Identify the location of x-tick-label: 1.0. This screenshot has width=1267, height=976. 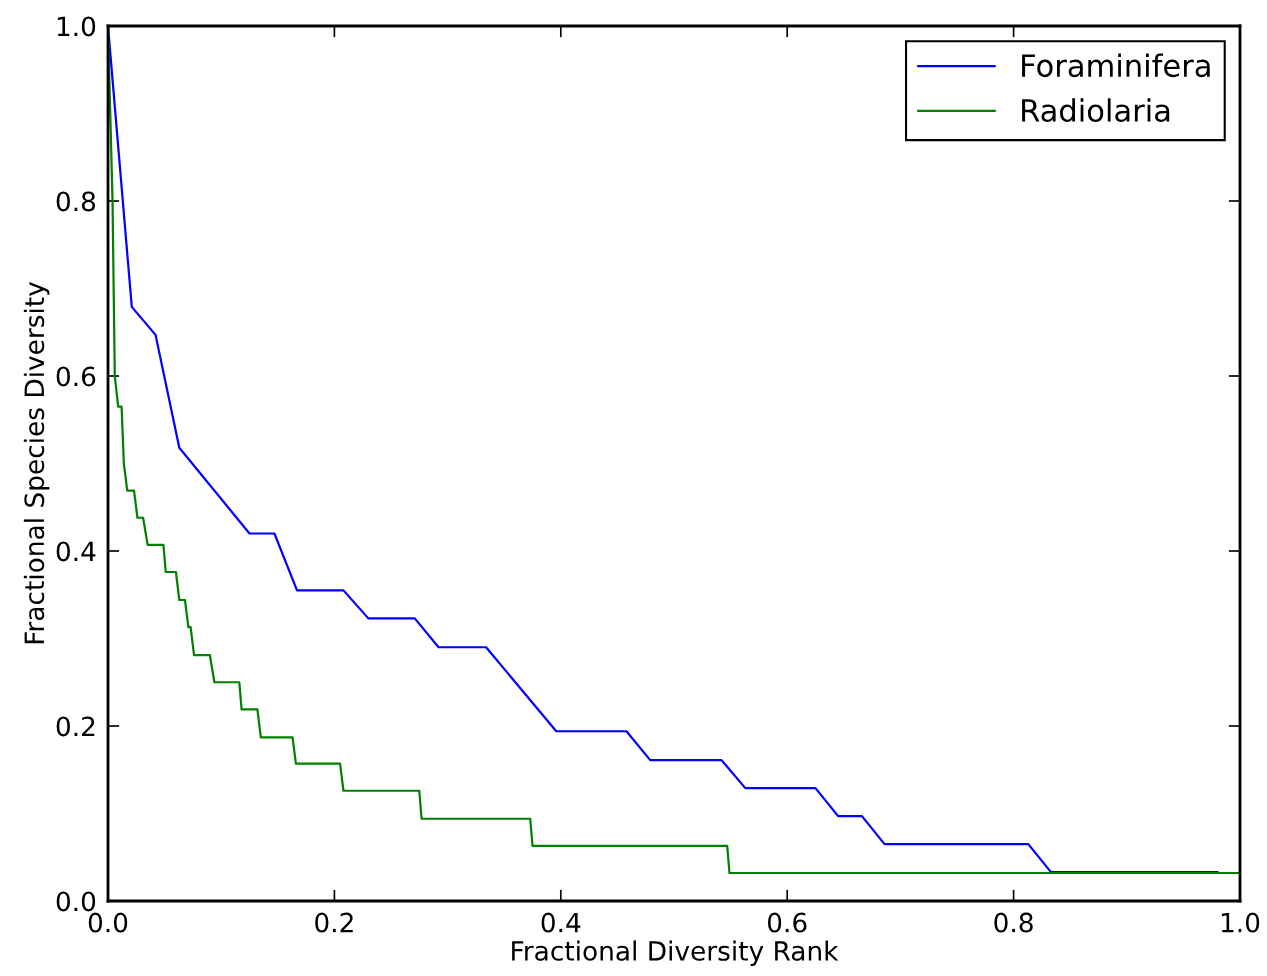
(1240, 922).